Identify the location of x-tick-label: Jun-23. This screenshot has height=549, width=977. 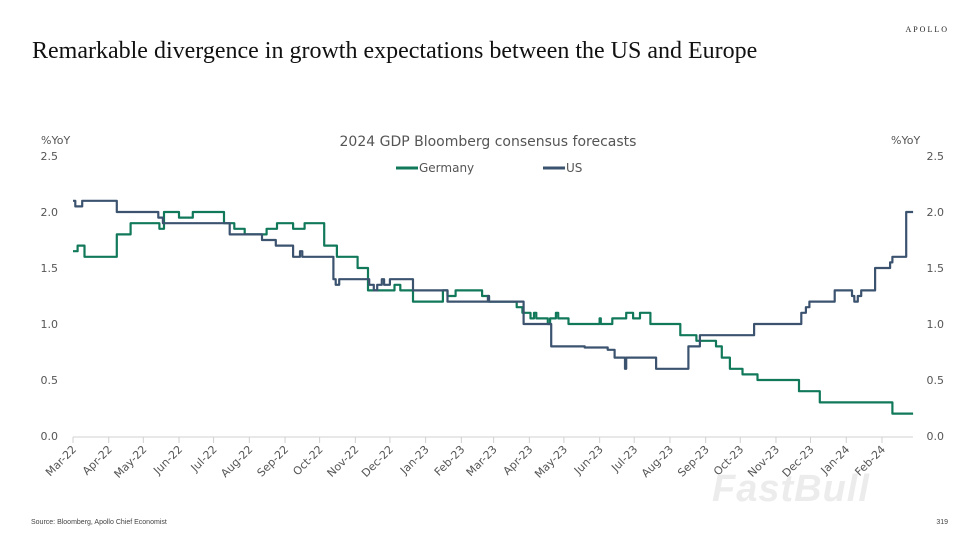
(588, 460).